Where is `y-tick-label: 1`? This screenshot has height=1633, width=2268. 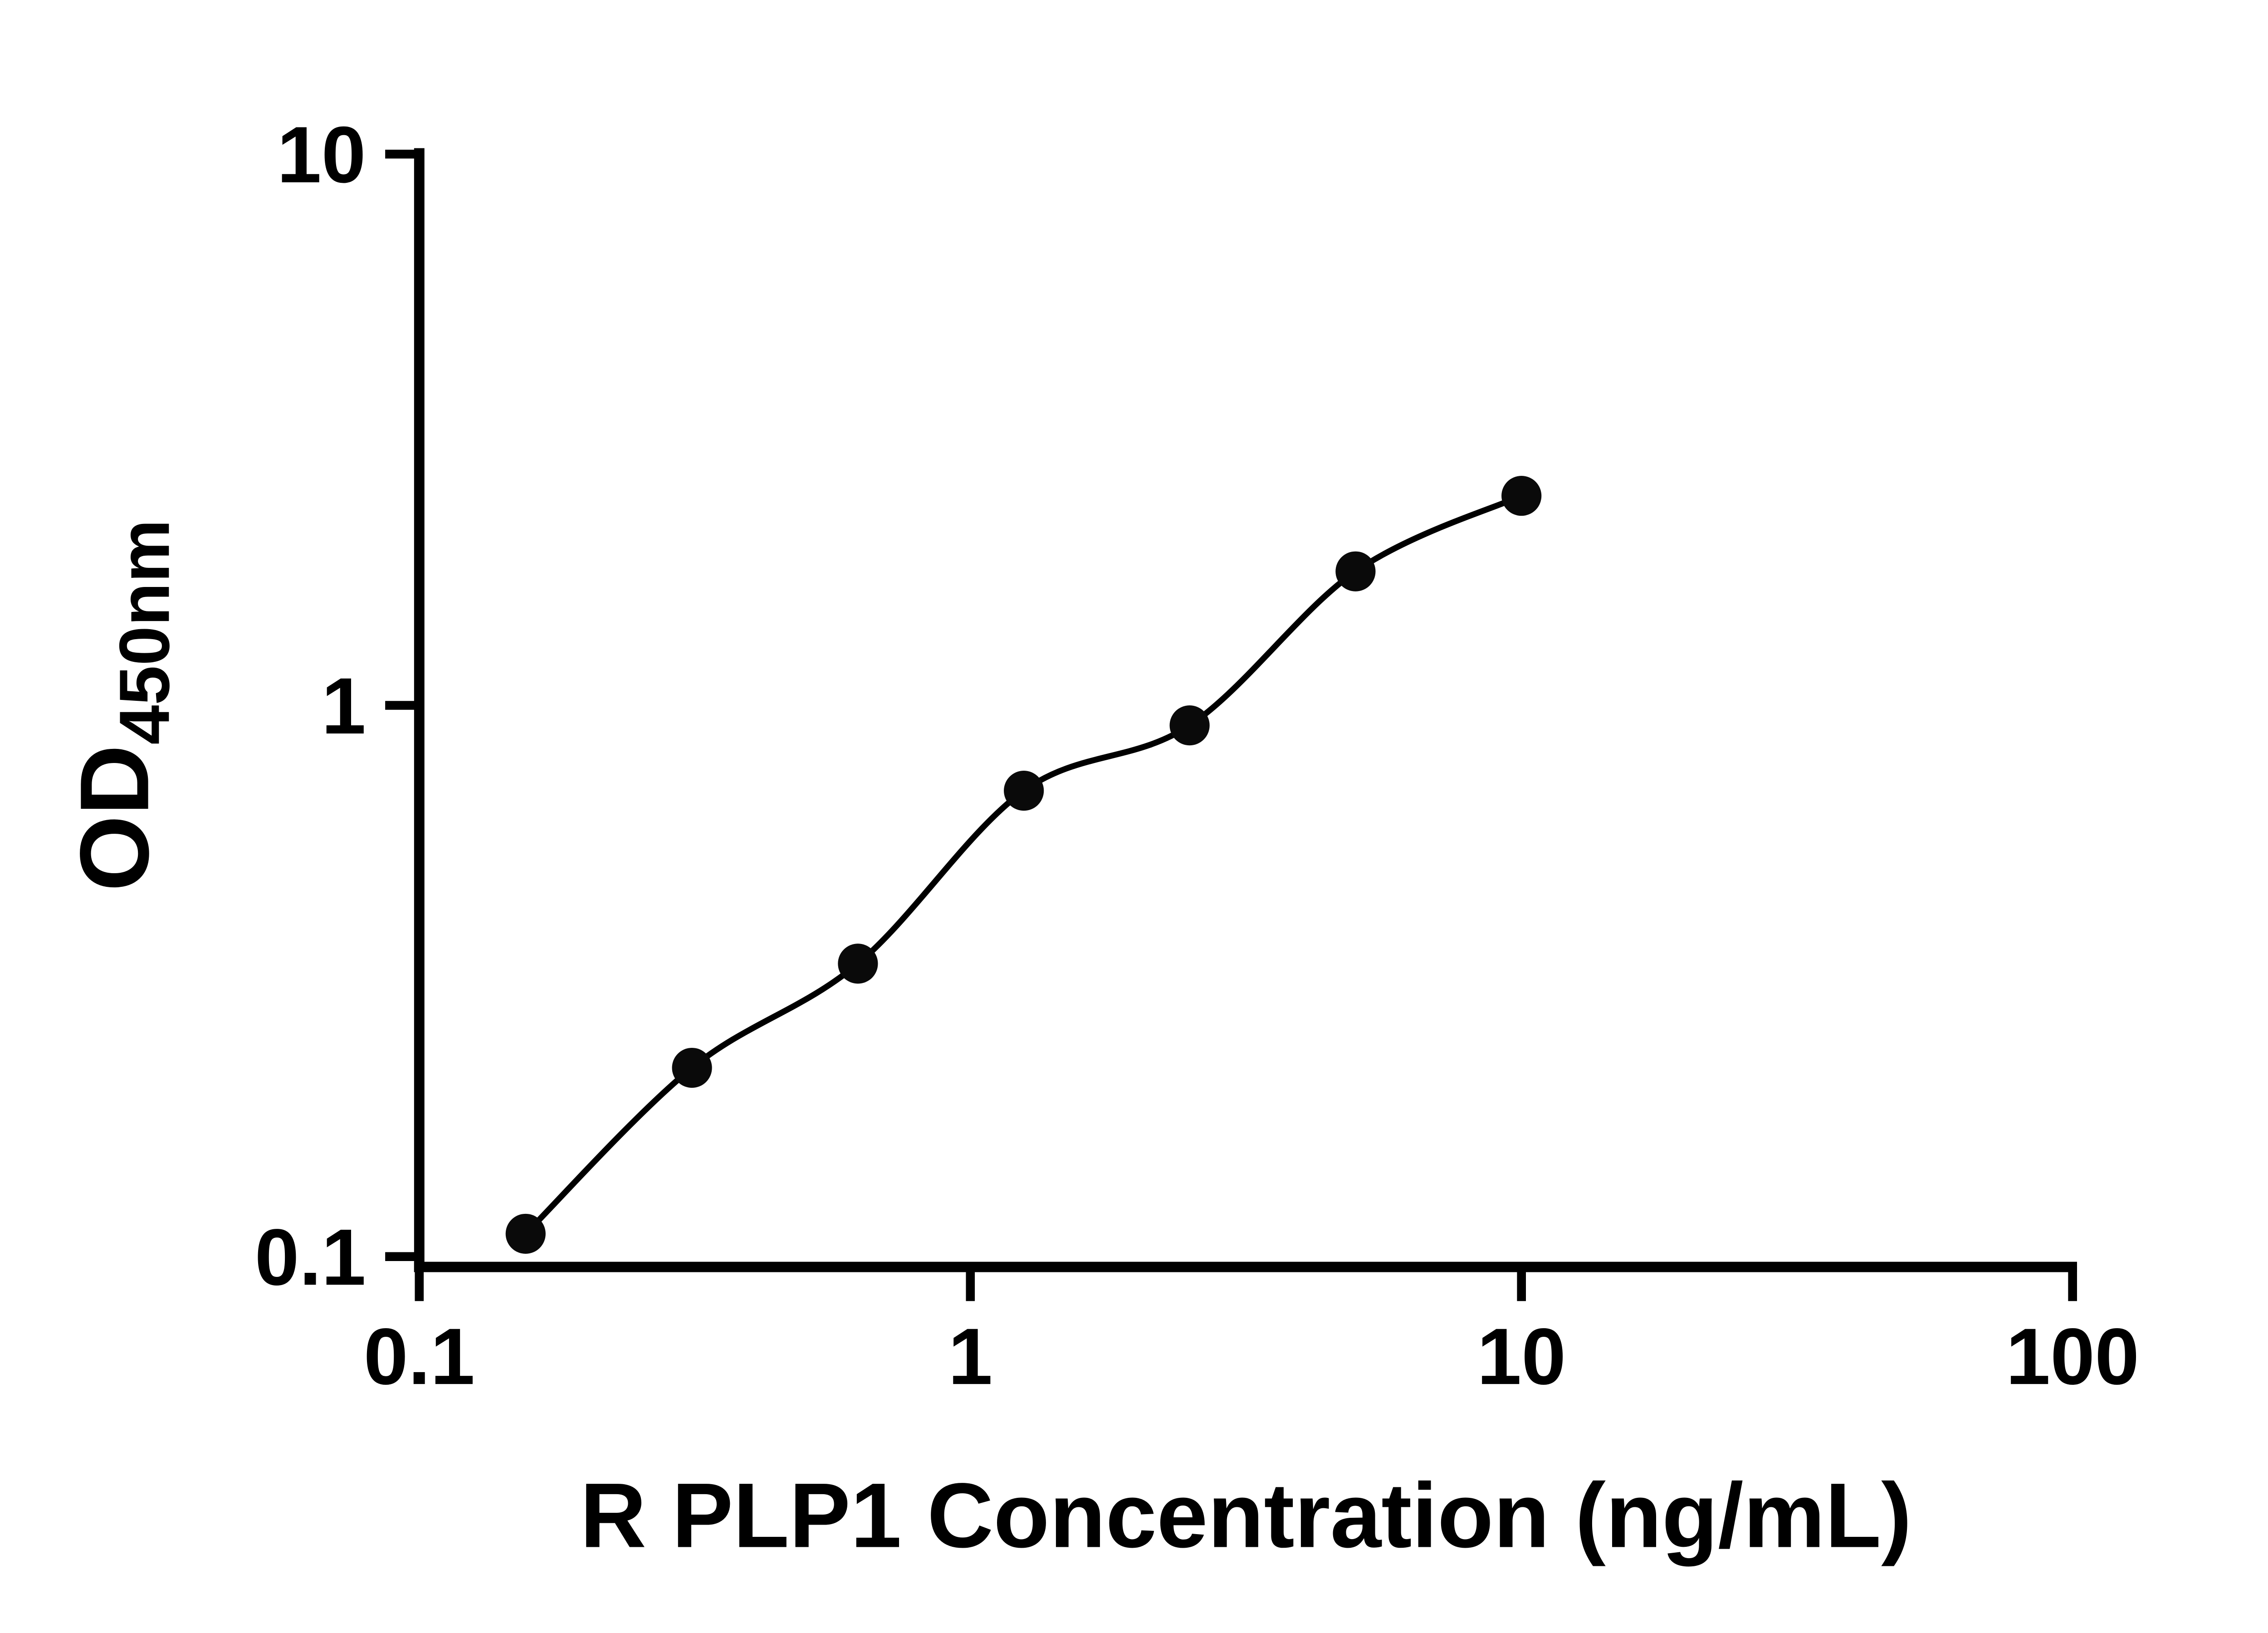
y-tick-label: 1 is located at coordinates (344, 706).